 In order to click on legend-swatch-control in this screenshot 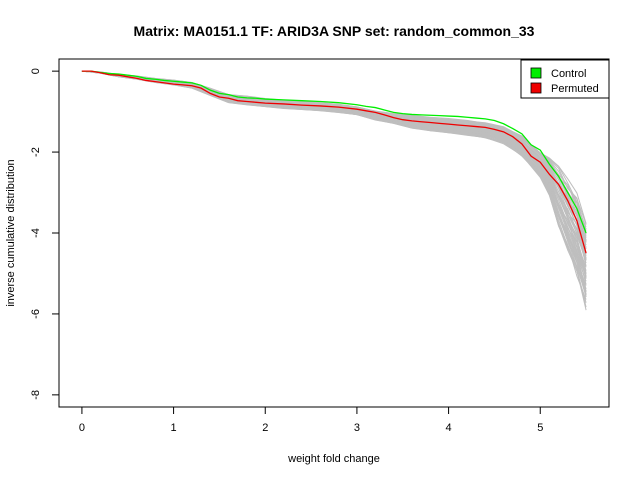, I will do `click(536, 73)`.